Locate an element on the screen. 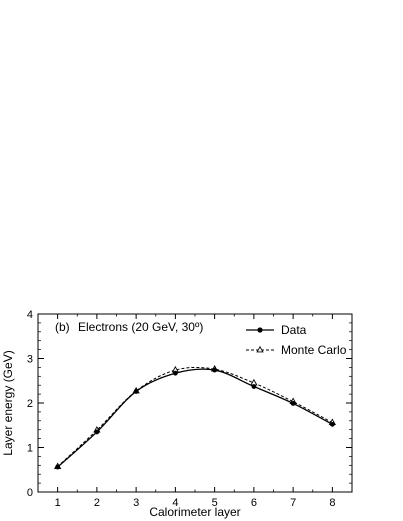 This screenshot has height=521, width=403. legend-entry-data: Data is located at coordinates (276, 330).